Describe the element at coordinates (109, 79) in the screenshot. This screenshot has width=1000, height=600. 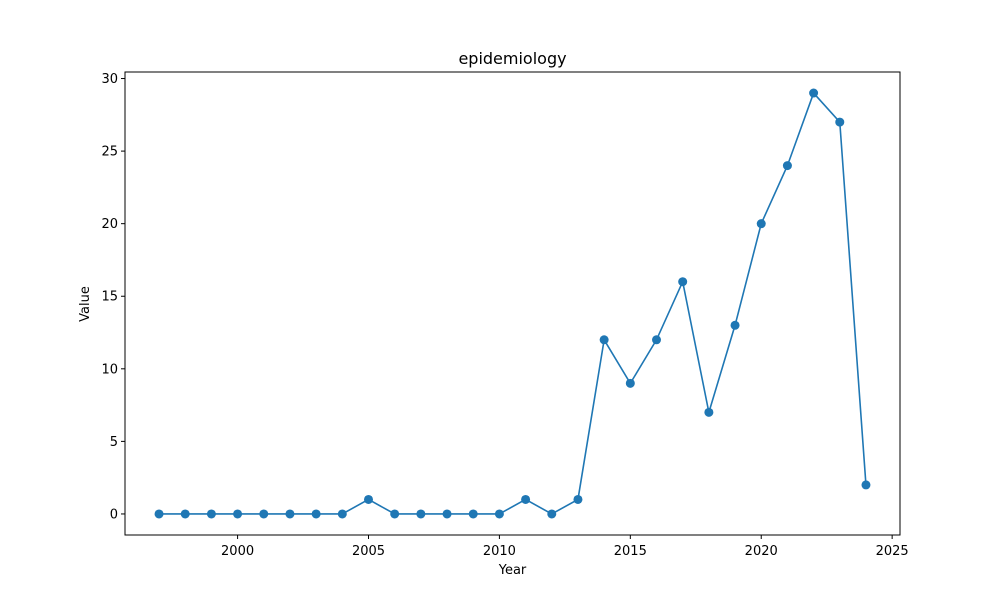
I see `y-tick-label: 30` at that location.